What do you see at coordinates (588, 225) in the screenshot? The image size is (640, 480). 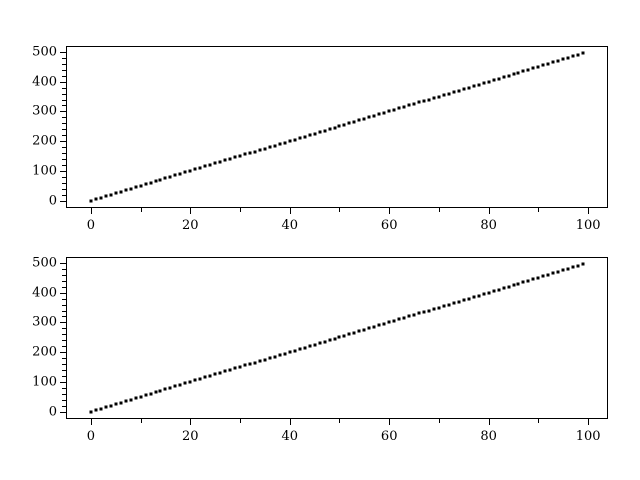 I see `x-axis-tick-label: 100` at bounding box center [588, 225].